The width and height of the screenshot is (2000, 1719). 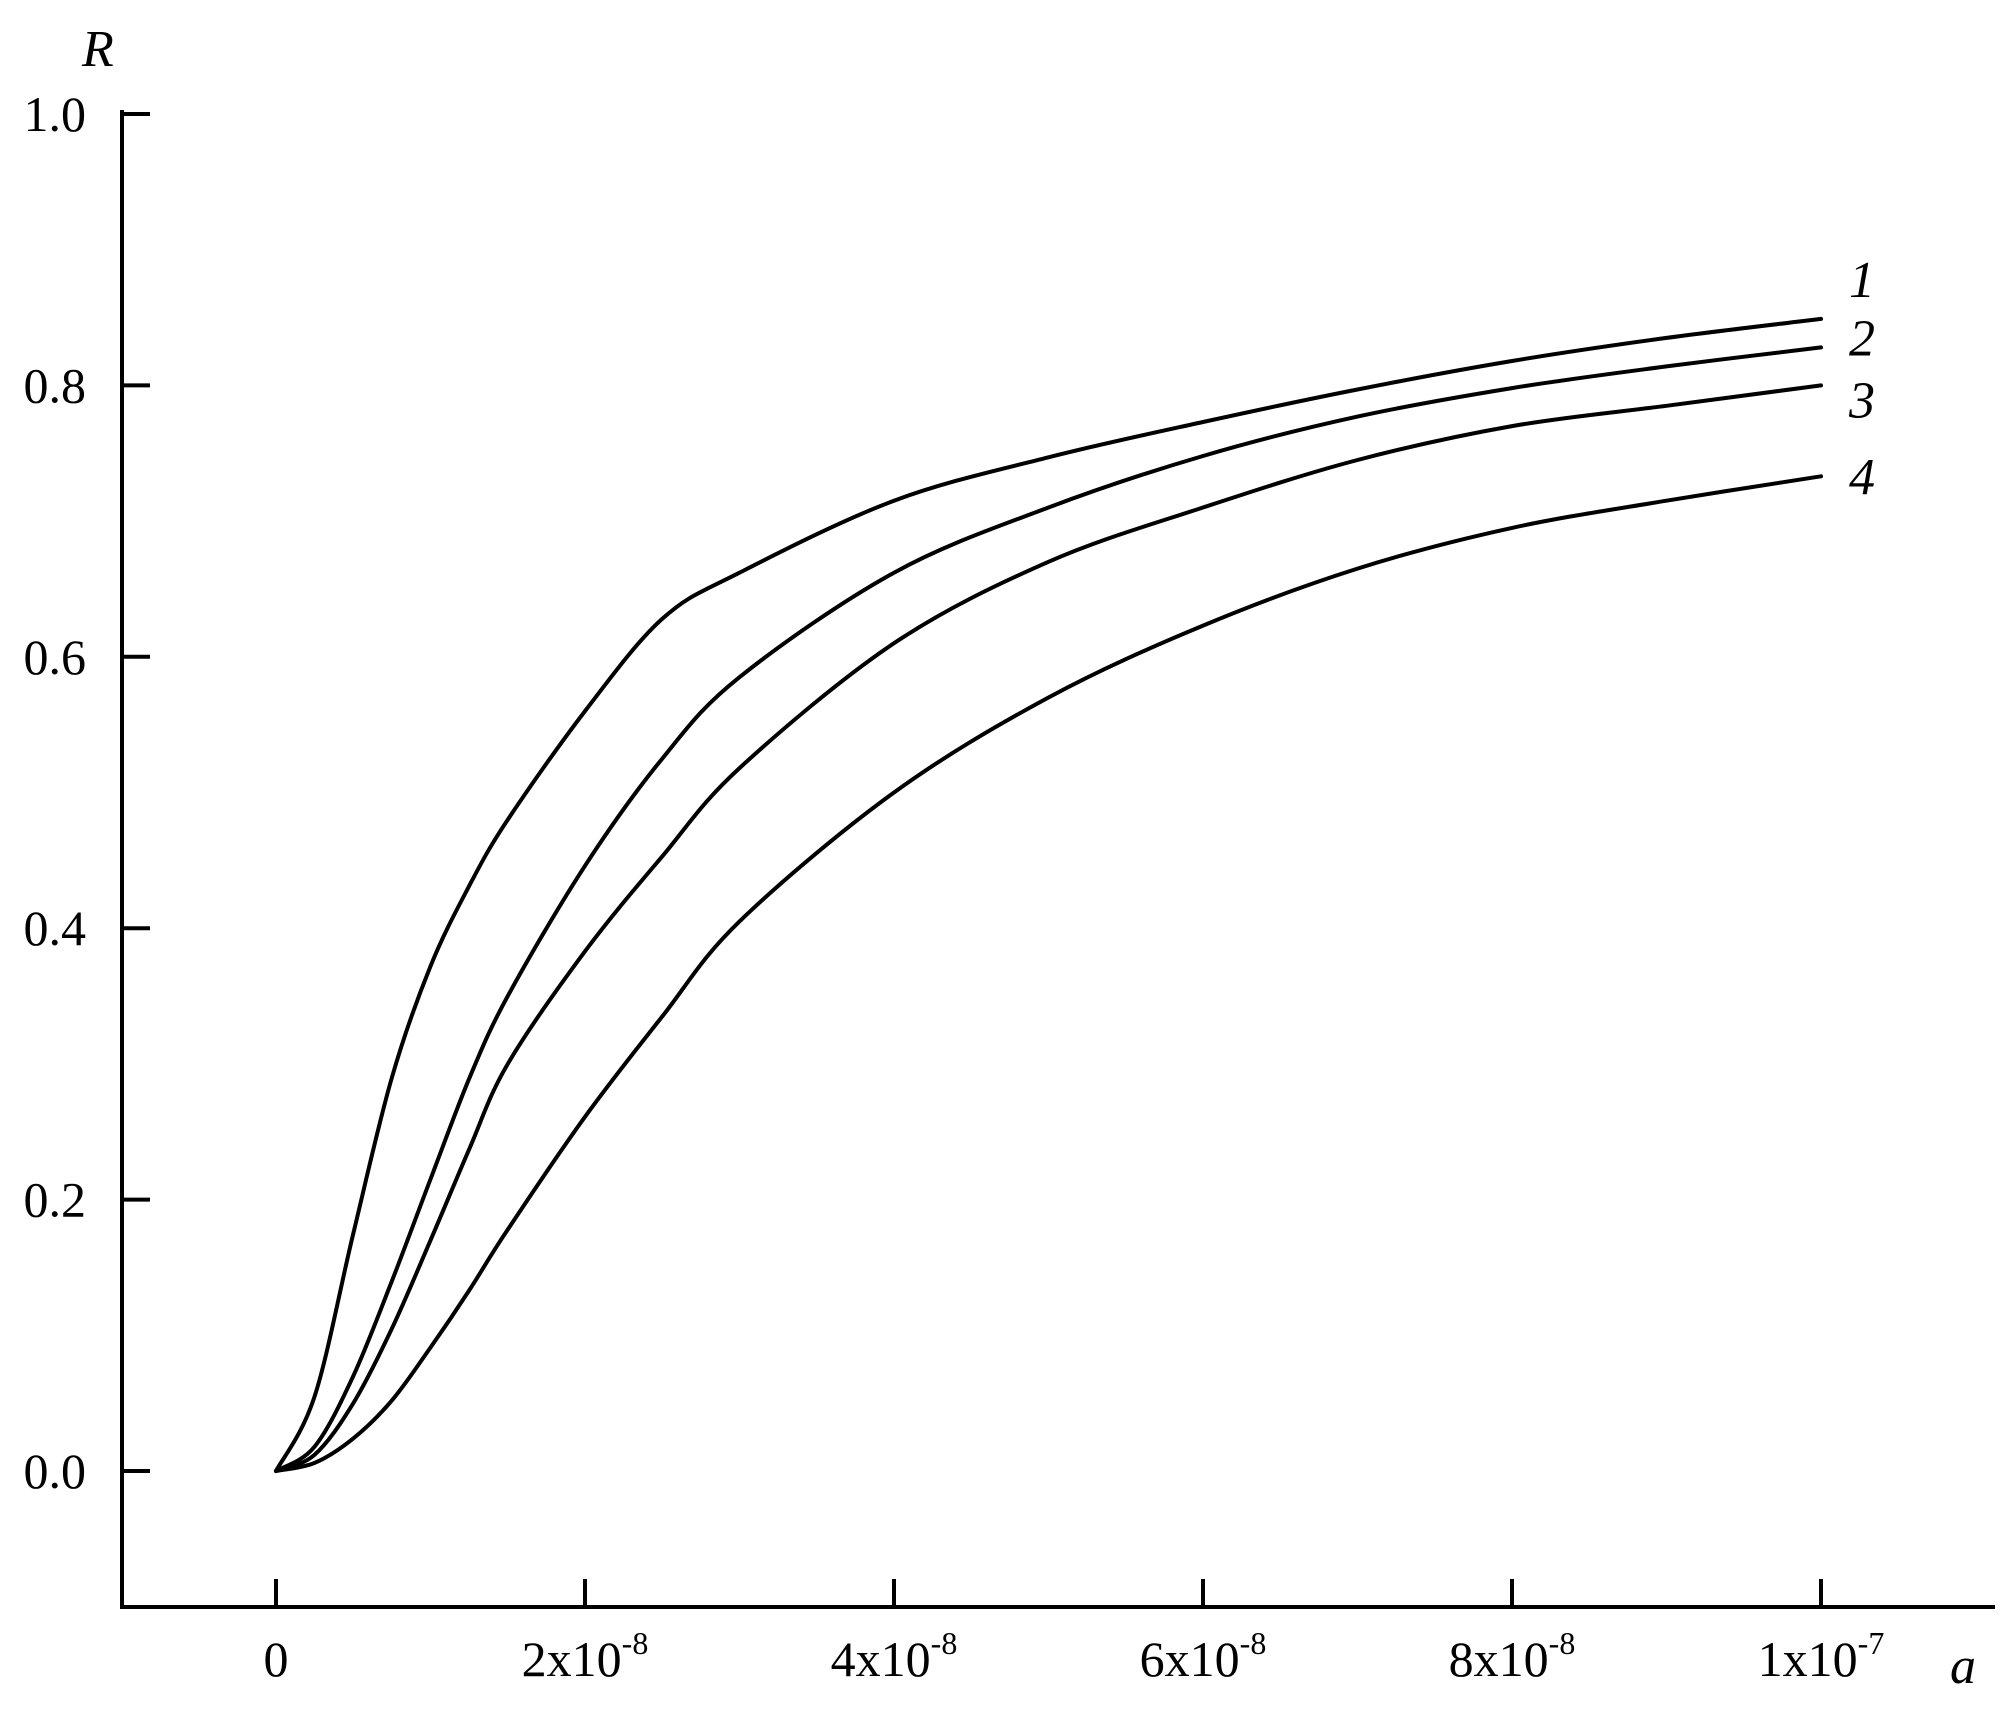 What do you see at coordinates (1862, 338) in the screenshot?
I see `series-label-2: 2` at bounding box center [1862, 338].